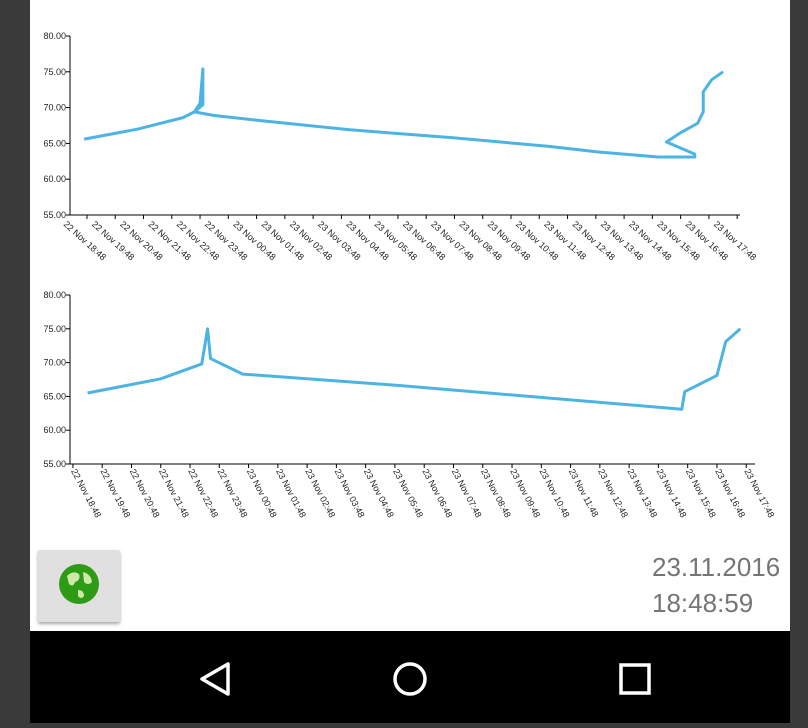 This screenshot has height=728, width=808. What do you see at coordinates (145, 493) in the screenshot?
I see `x-tick-label: 22 Nov 20:48` at bounding box center [145, 493].